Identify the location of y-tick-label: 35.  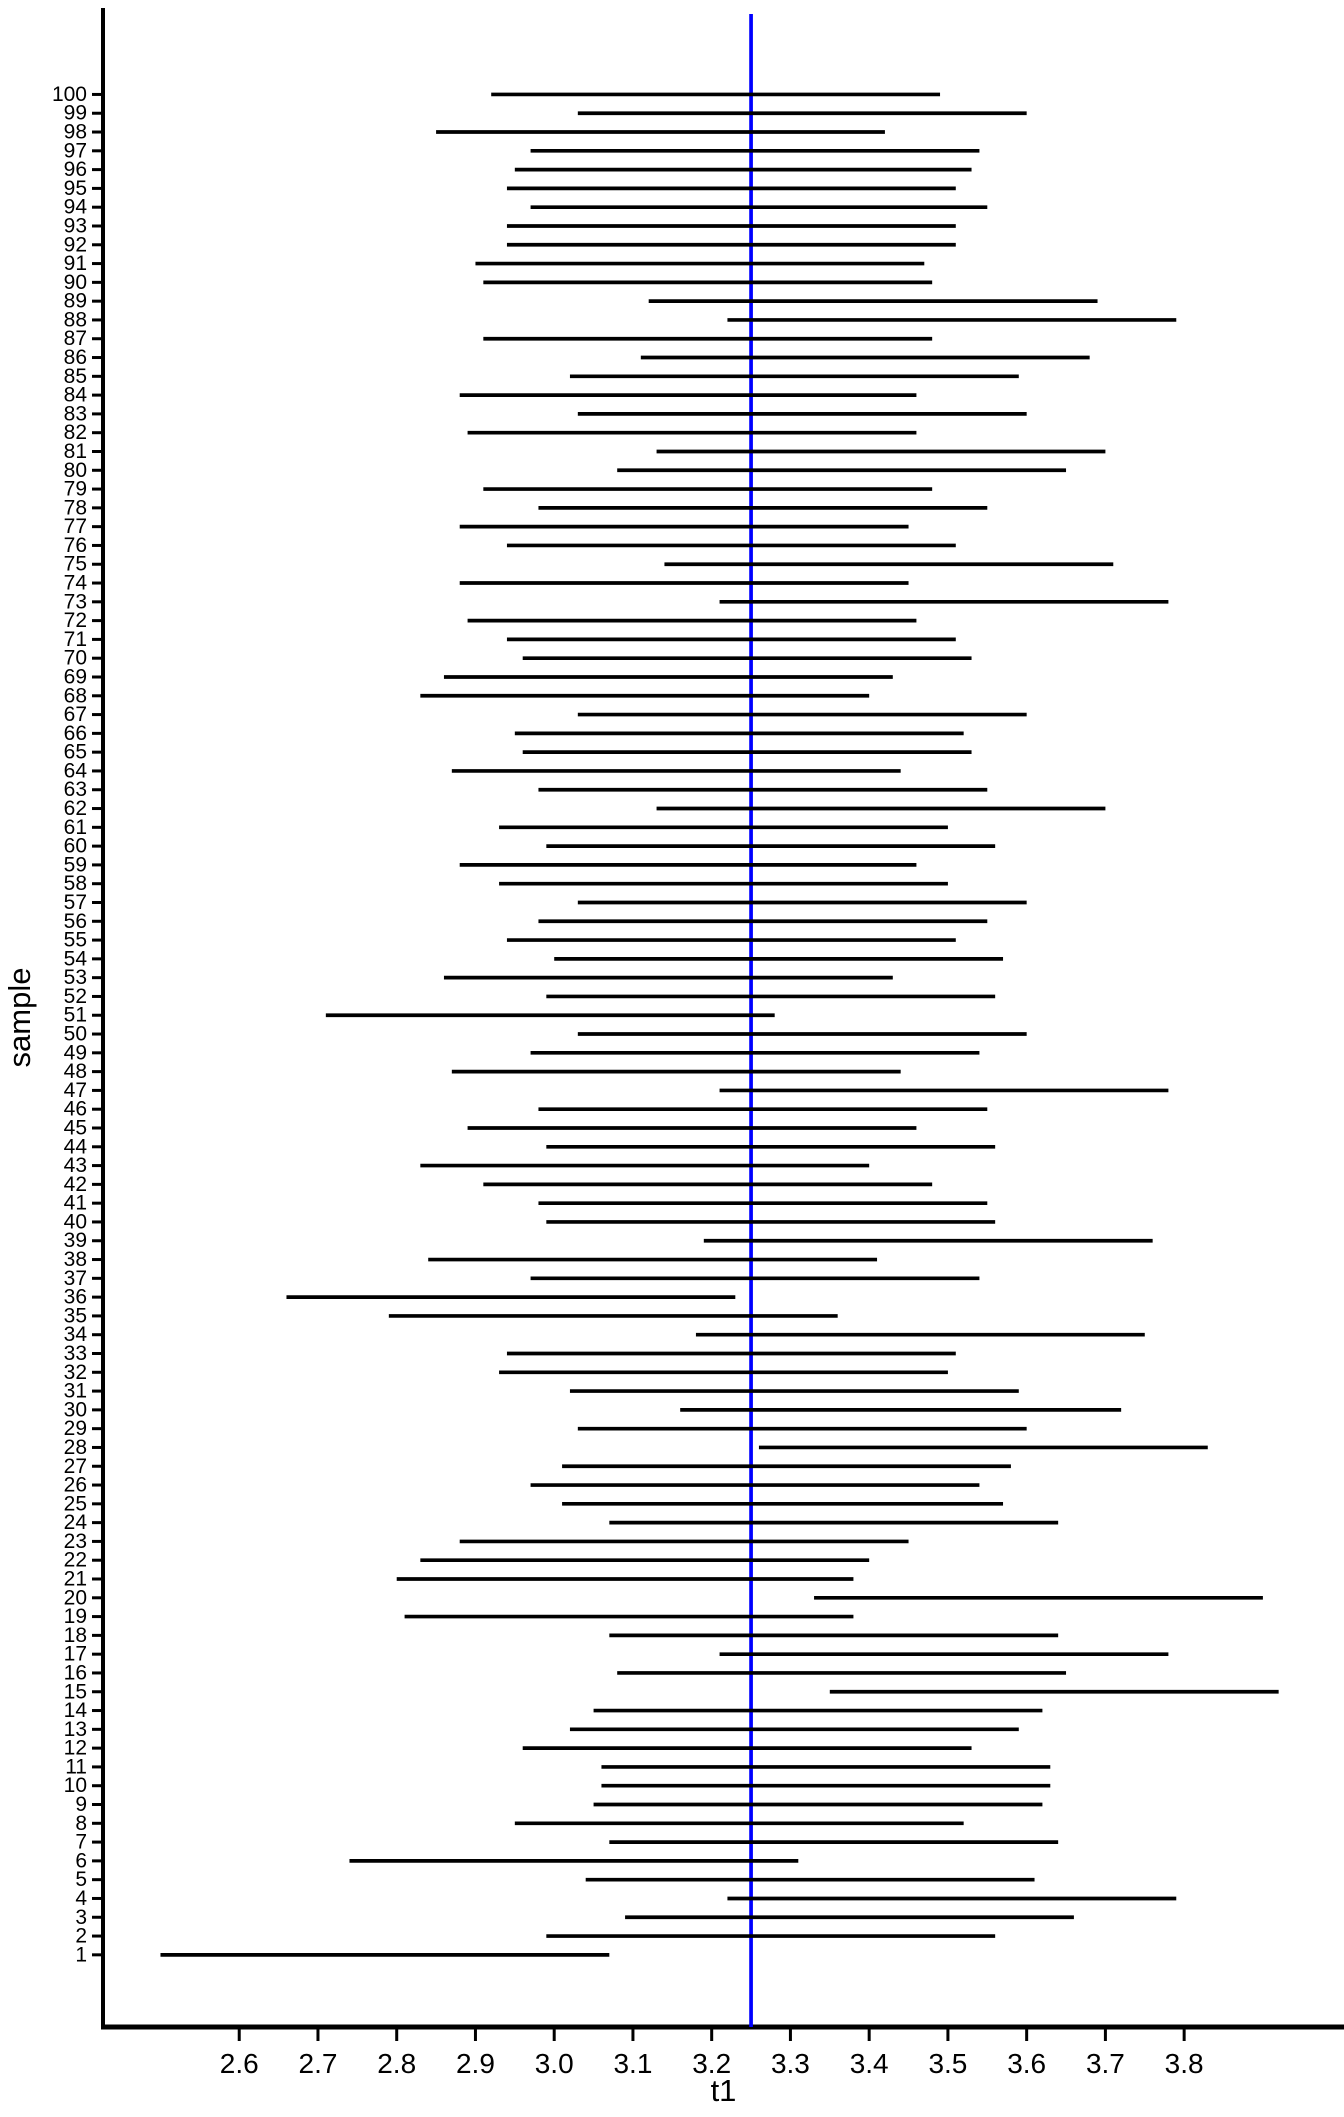
(75, 1315).